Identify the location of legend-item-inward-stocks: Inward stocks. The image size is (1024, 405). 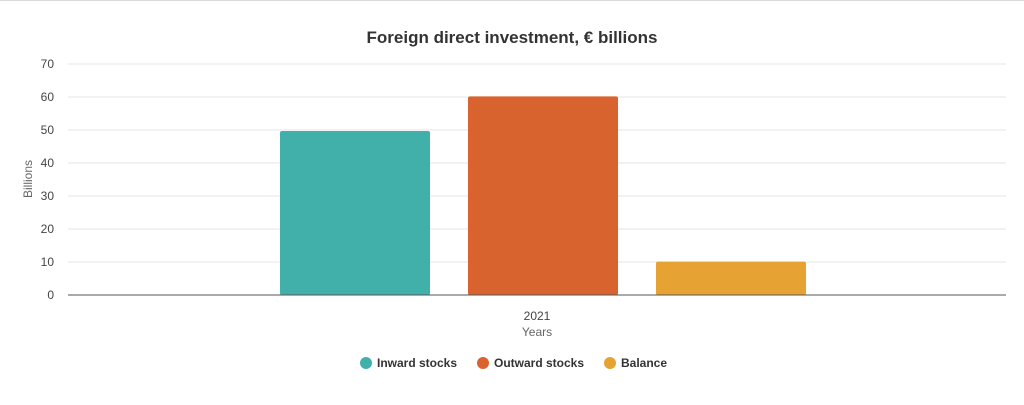
(408, 363).